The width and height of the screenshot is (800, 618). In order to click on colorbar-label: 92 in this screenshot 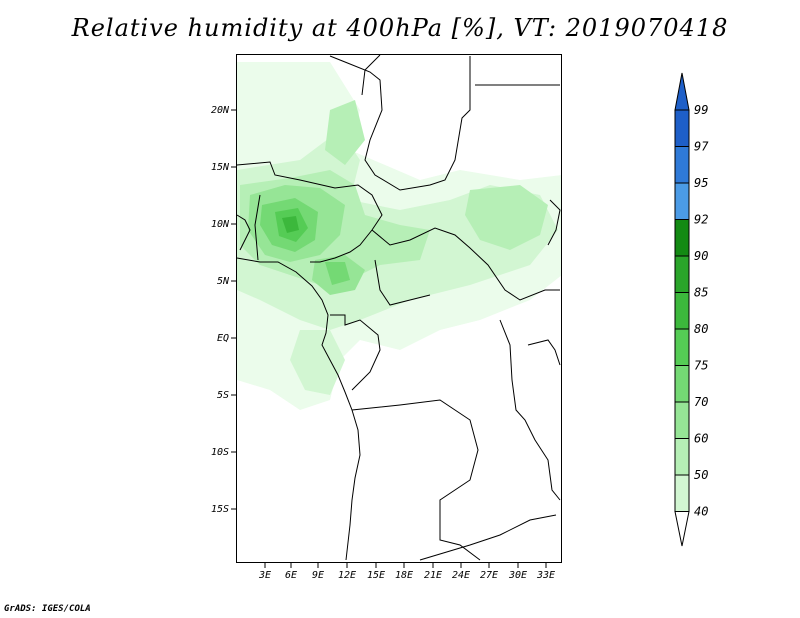, I will do `click(701, 220)`.